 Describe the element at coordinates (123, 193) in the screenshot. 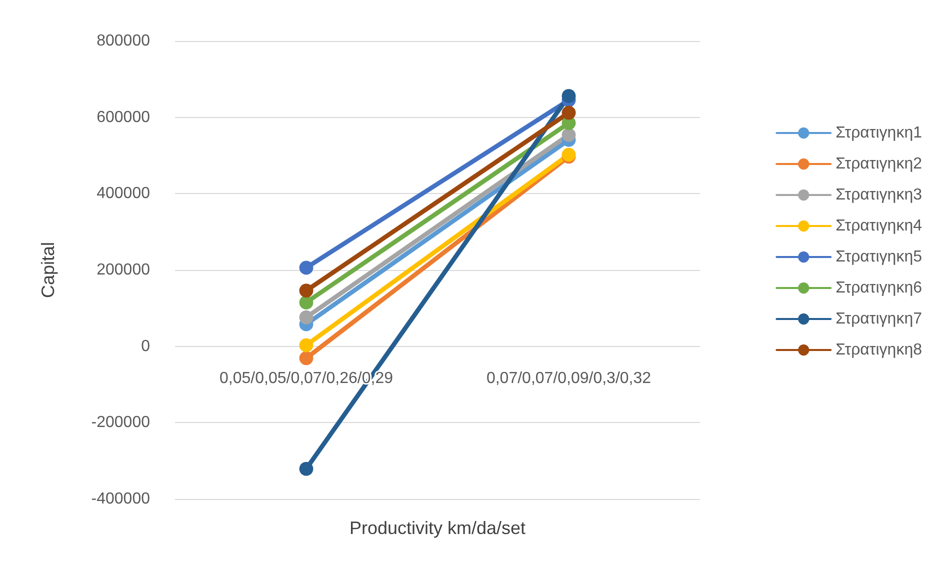

I see `y-tick-label: 400000` at that location.